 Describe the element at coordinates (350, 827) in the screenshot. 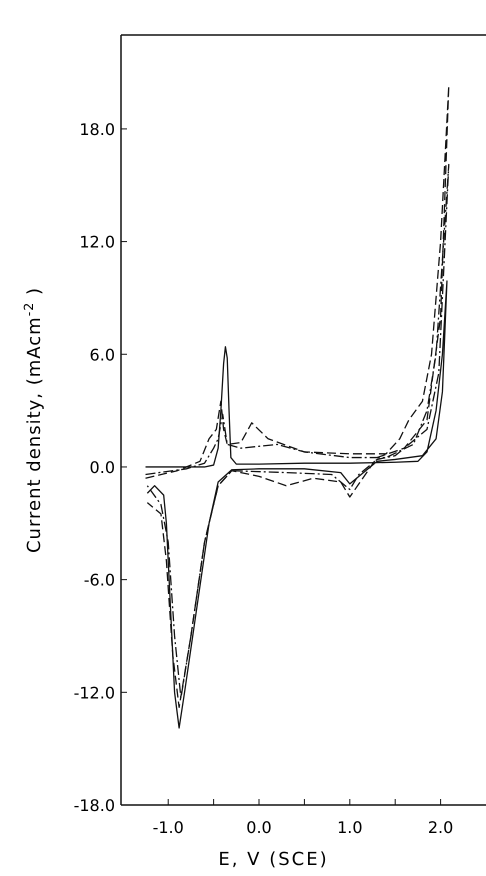

I see `x-tick-label: 1.0` at that location.